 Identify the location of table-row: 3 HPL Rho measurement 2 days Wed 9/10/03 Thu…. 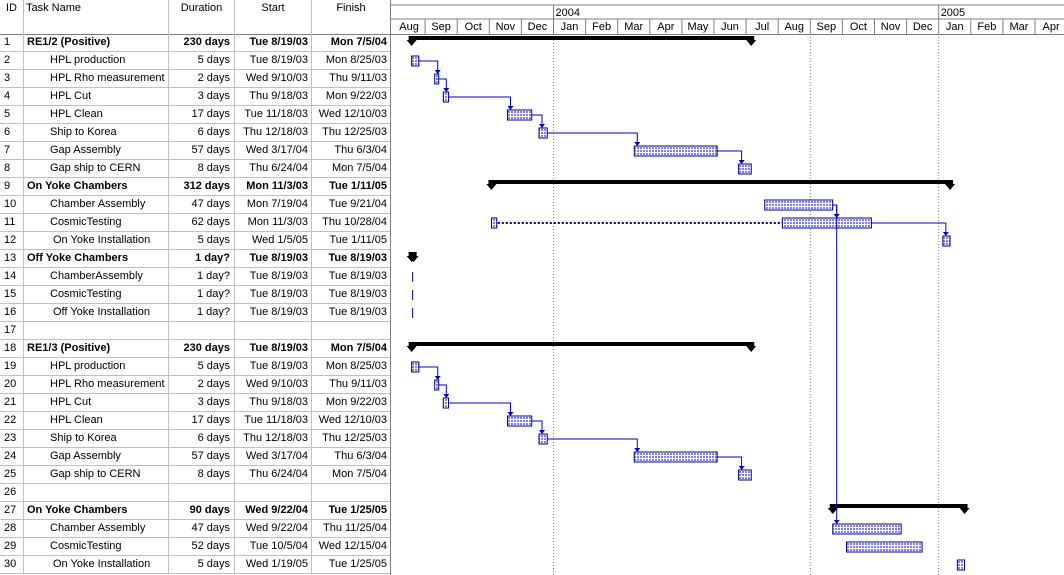
(195, 79).